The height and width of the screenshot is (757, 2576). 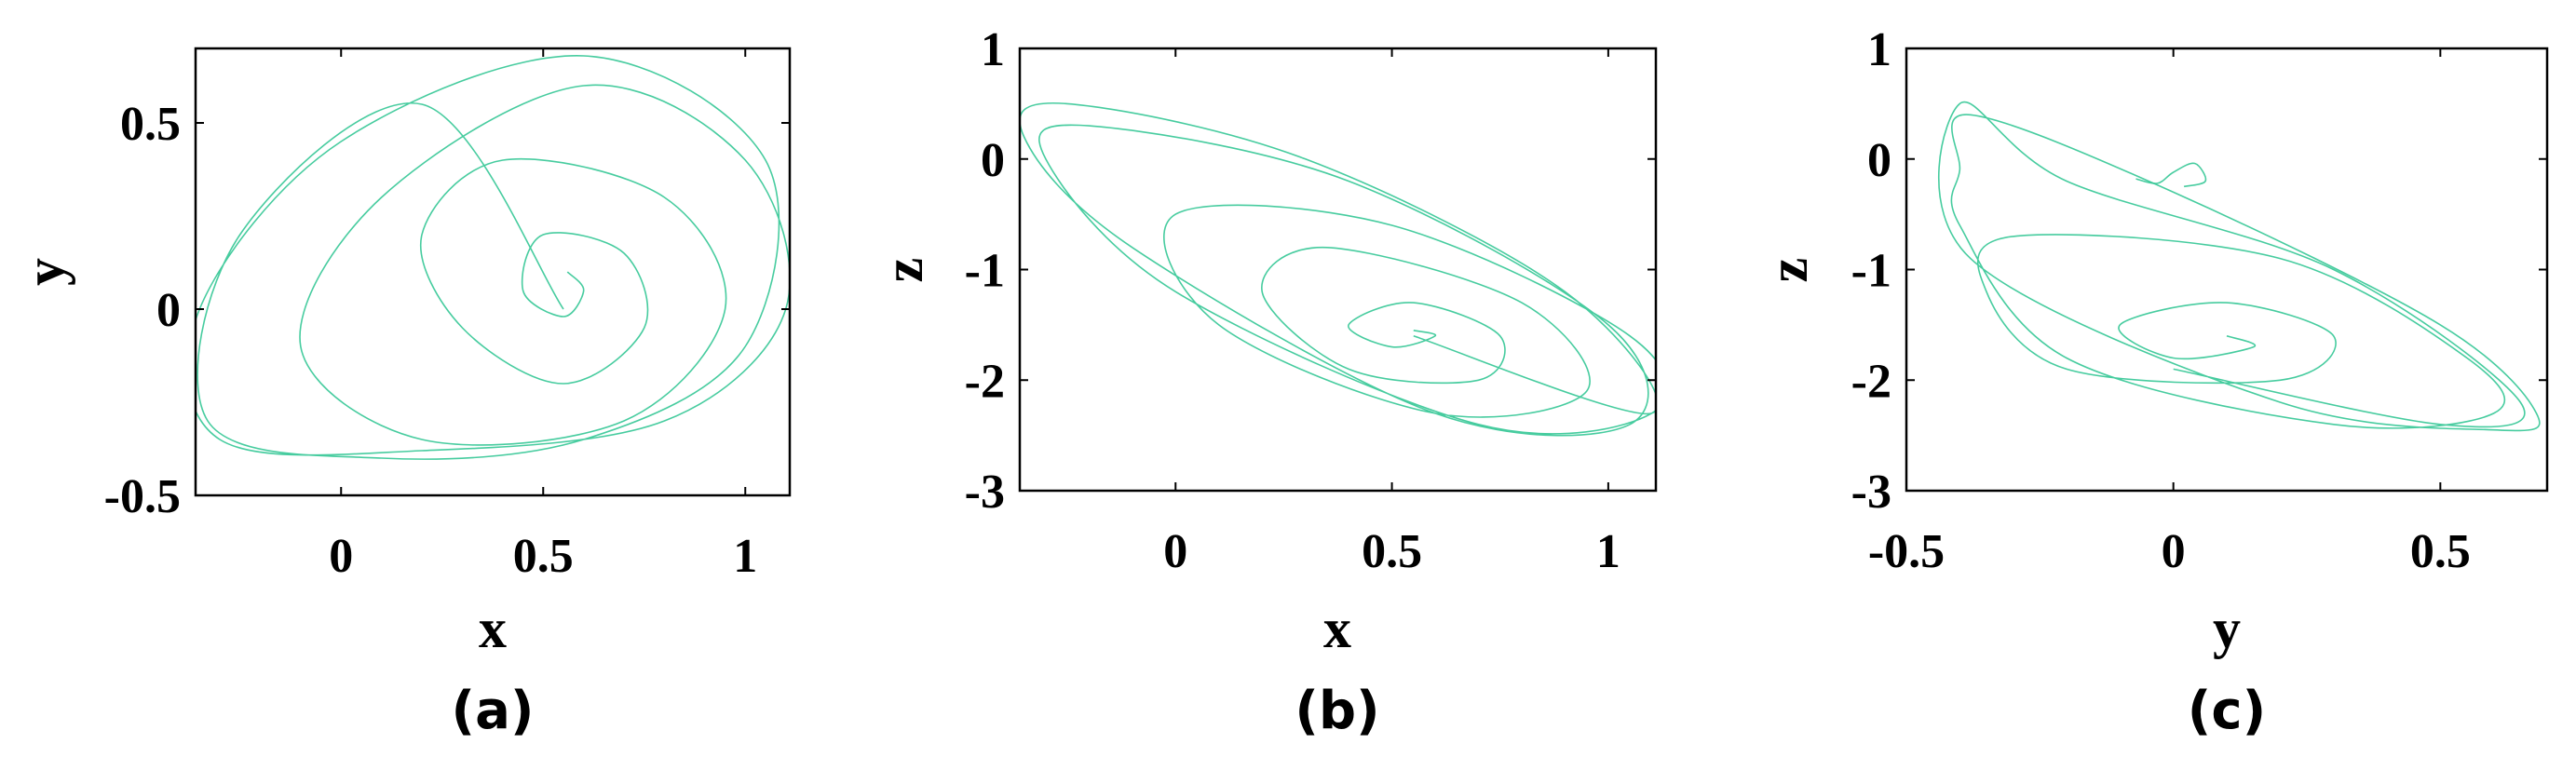 I want to click on y-tick-label-b: 1, so click(x=993, y=49).